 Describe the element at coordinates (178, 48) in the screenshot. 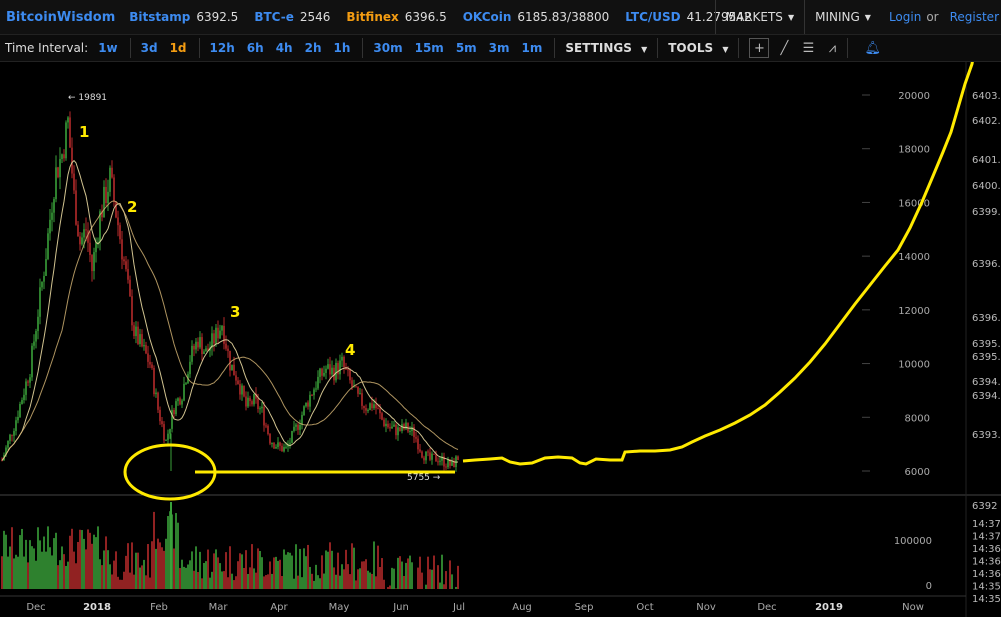

I see `interval-1d: 1d` at that location.